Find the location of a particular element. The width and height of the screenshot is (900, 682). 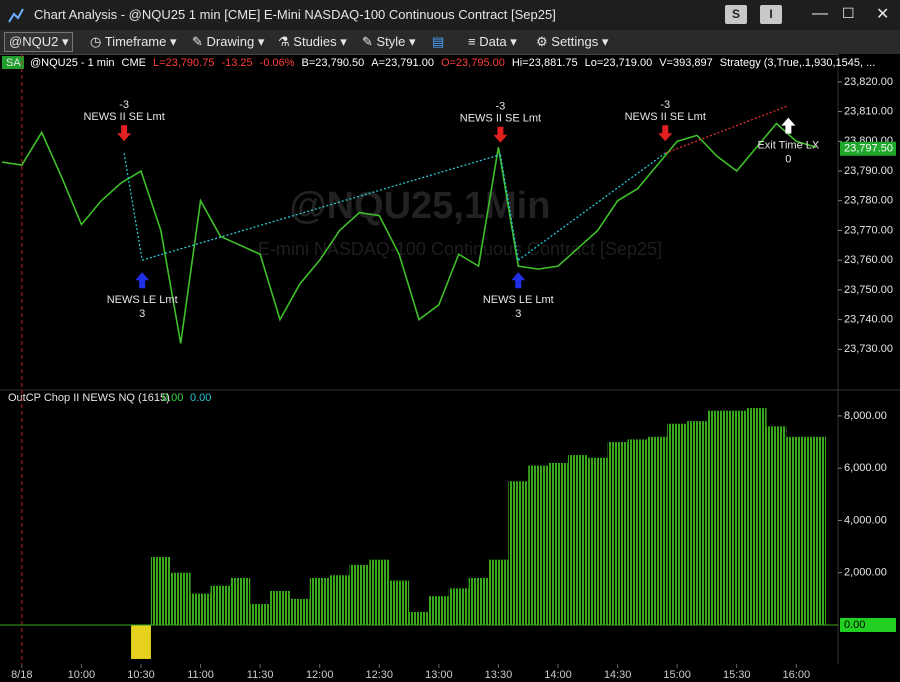

app-icon is located at coordinates (16, 15).